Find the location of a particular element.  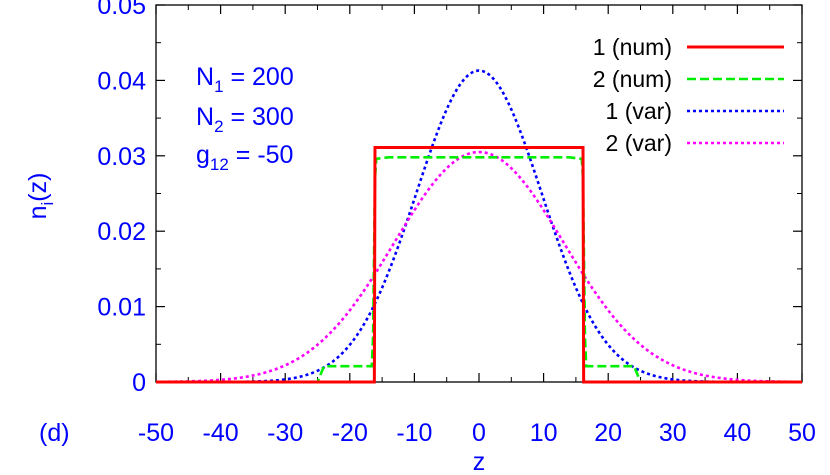

parameter-annotations: N1 = 200 N2 = 300 g12 = -50 is located at coordinates (245, 118).